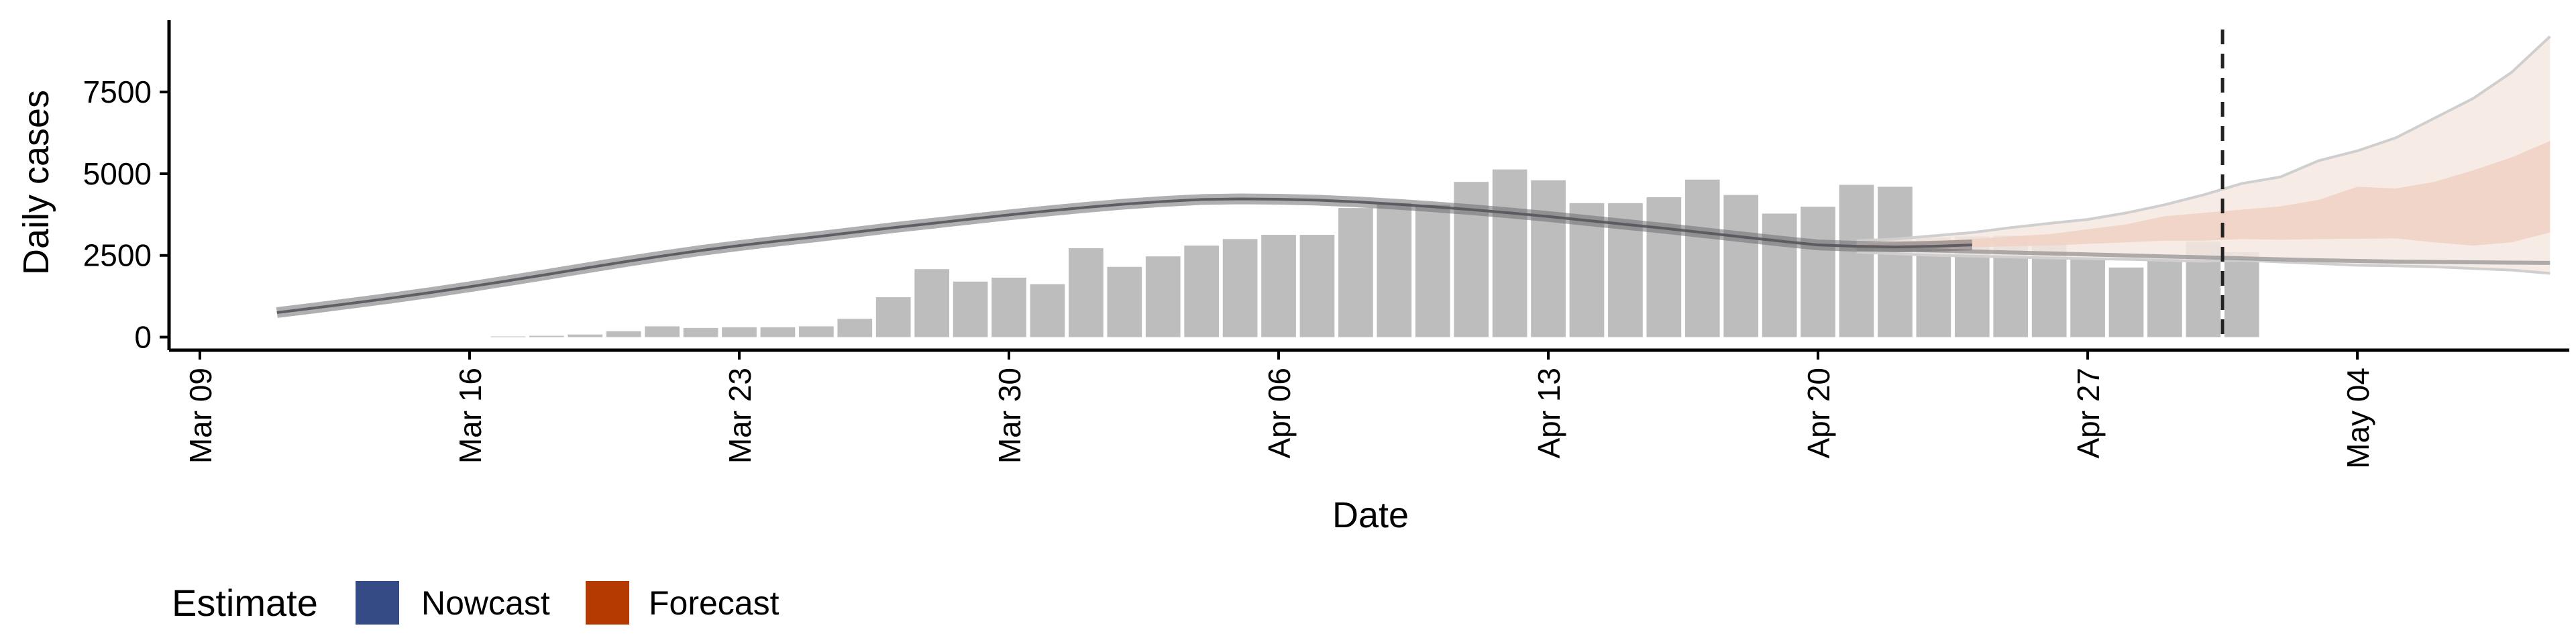 This screenshot has height=644, width=2576. What do you see at coordinates (1549, 413) in the screenshot?
I see `x-tick-label: Apr 13` at bounding box center [1549, 413].